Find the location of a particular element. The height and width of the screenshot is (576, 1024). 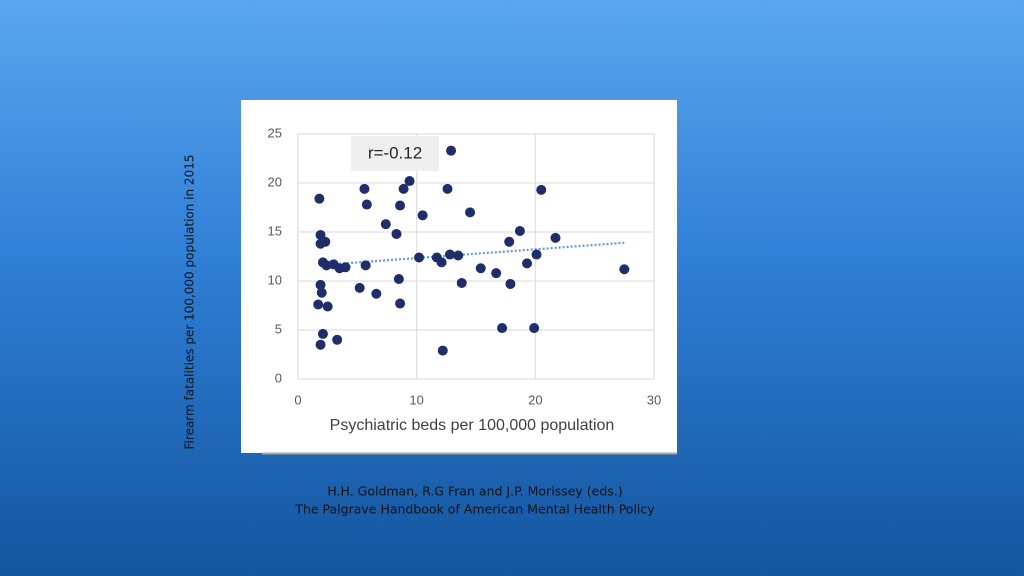

x-tick-label: 10 is located at coordinates (416, 399).